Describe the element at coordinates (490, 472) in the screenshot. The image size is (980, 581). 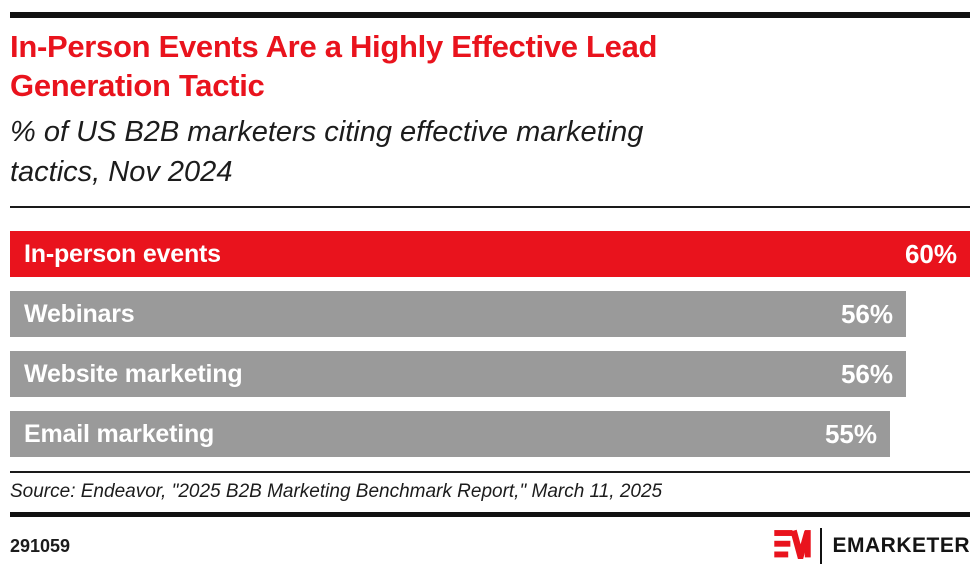
I see `chart-divider` at that location.